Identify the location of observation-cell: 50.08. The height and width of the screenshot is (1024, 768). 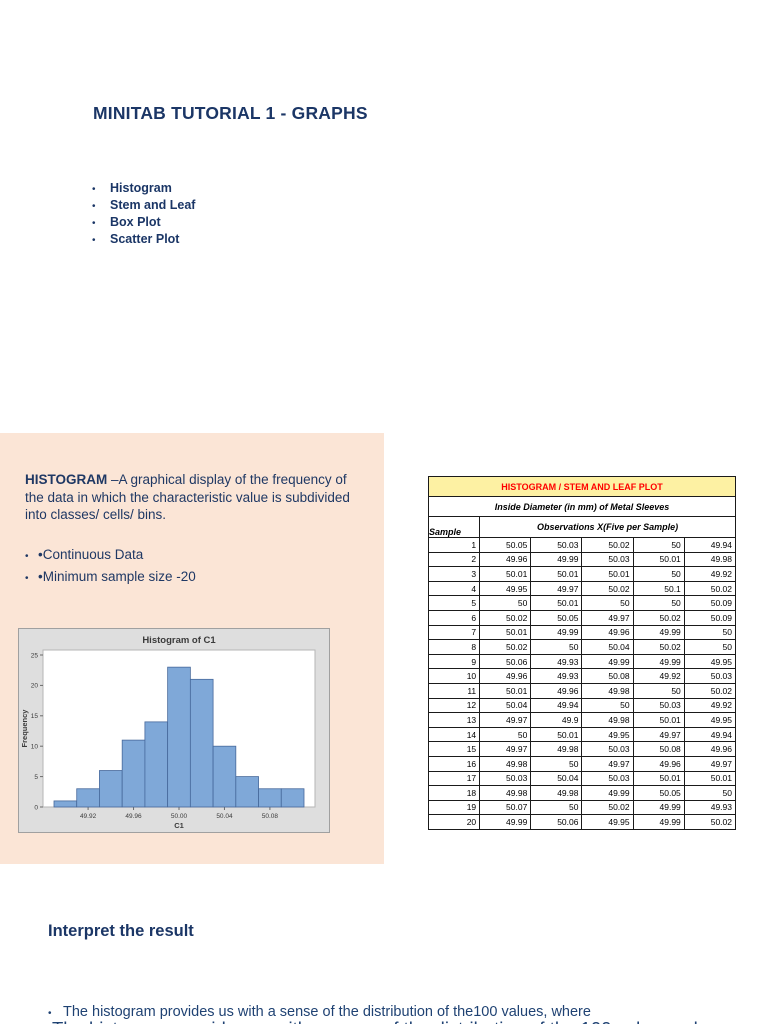
(658, 749).